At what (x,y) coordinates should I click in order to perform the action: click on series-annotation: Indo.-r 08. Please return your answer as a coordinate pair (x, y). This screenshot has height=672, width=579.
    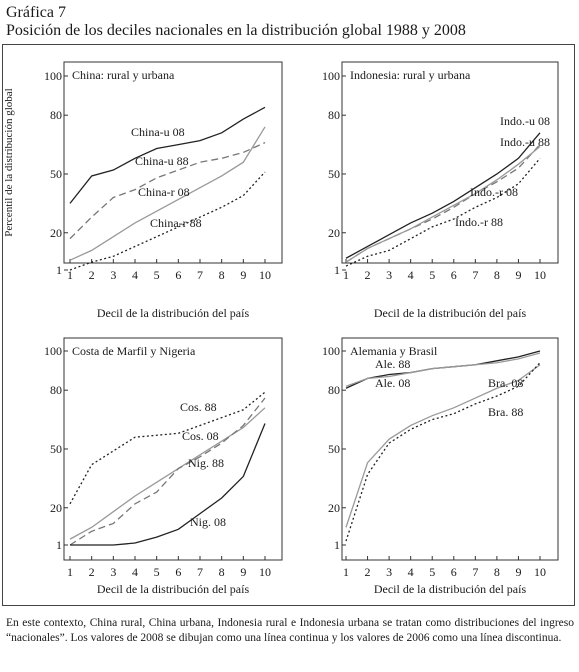
    Looking at the image, I should click on (494, 192).